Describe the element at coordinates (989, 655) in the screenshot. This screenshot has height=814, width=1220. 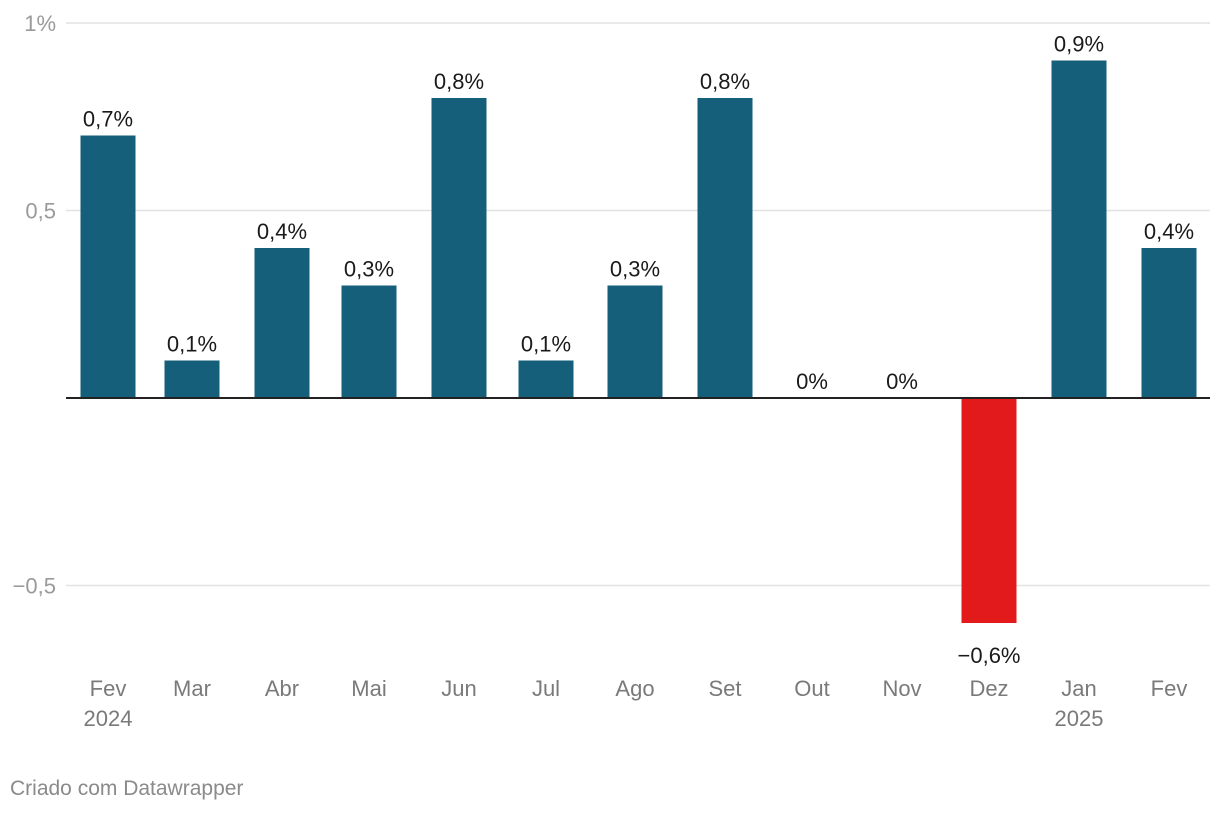
I see `bar-value-label: −0,6%` at that location.